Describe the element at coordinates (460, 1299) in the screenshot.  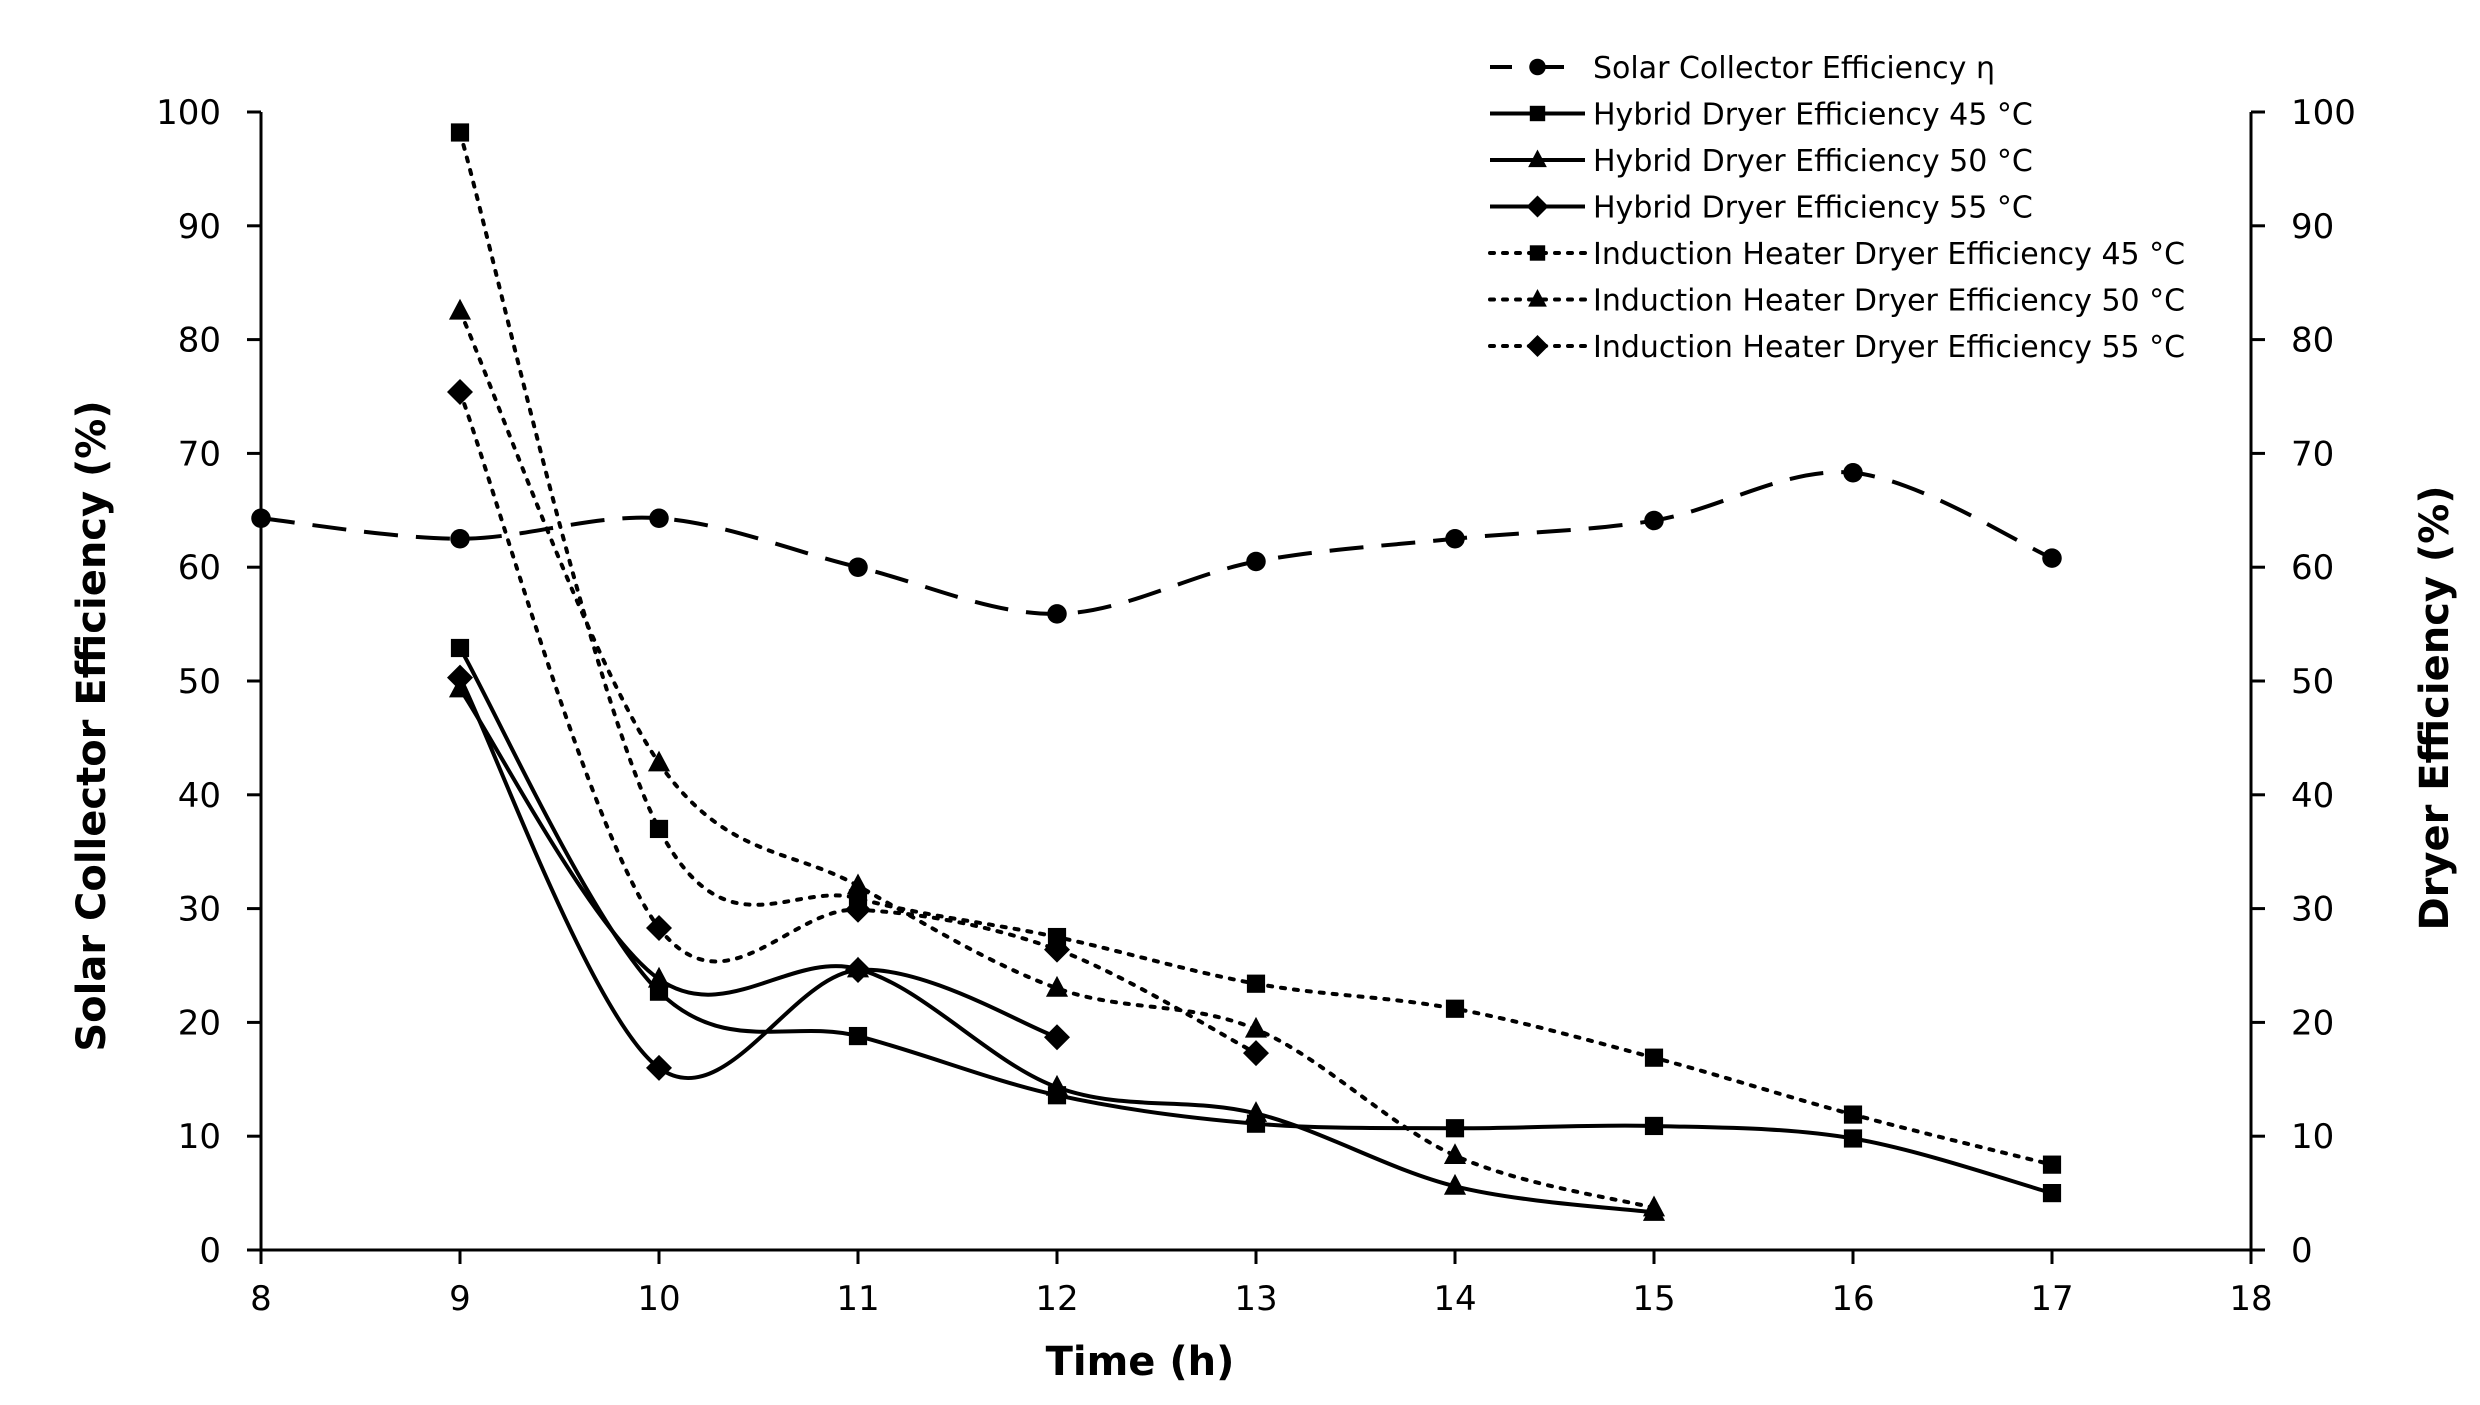
I see `x-tick-label: 9` at that location.